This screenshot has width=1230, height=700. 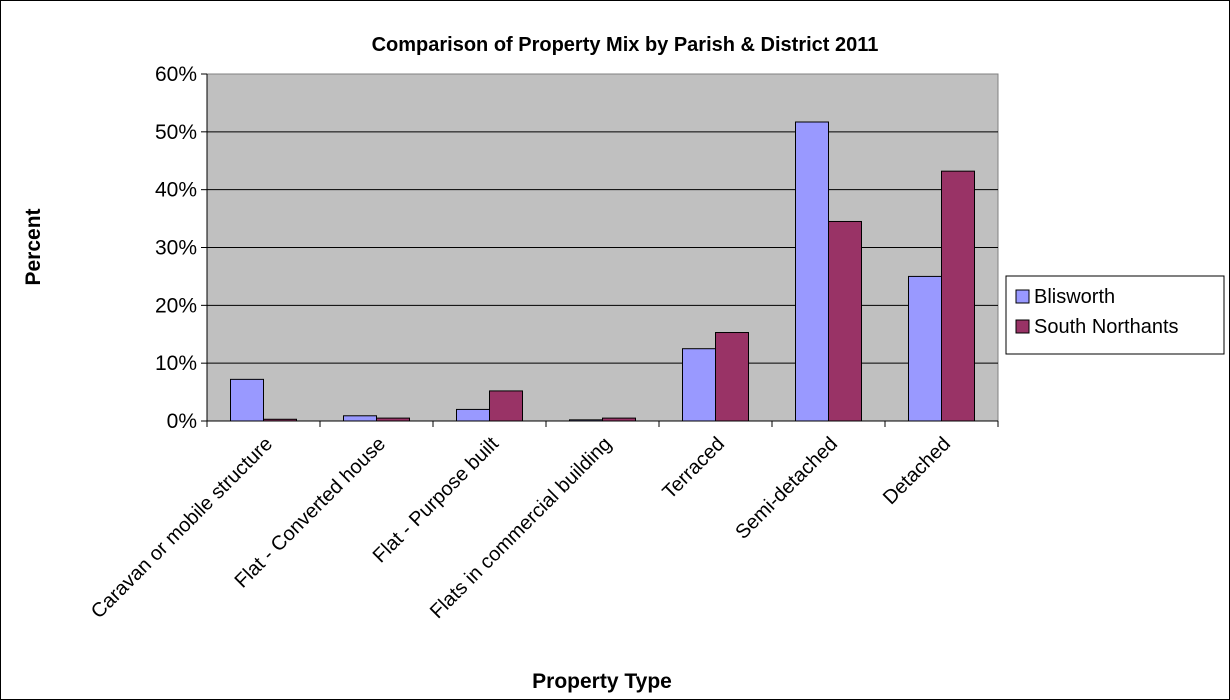 I want to click on x-tick-label: Flat - Purpose built, so click(x=436, y=500).